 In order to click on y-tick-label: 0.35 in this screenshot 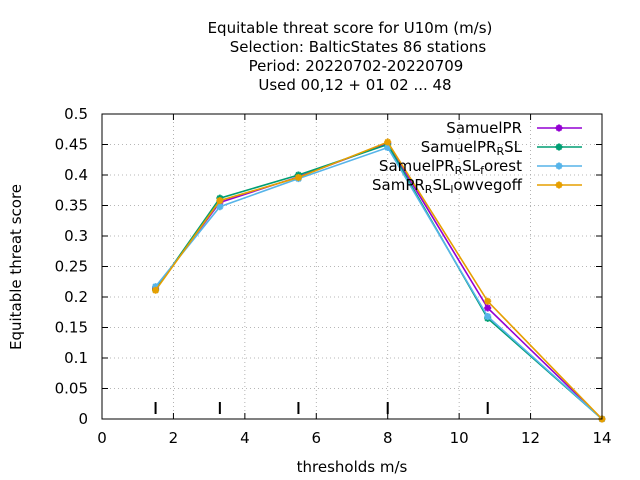, I will do `click(71, 206)`.